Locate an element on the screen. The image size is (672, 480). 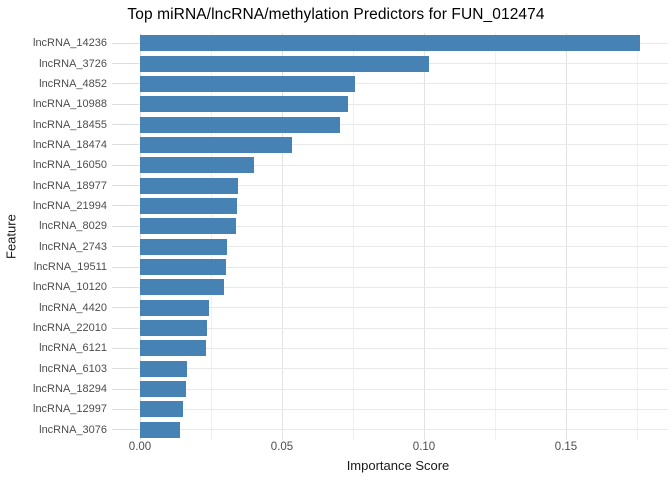
y-tick-label: lncRNA_6103 is located at coordinates (73, 368).